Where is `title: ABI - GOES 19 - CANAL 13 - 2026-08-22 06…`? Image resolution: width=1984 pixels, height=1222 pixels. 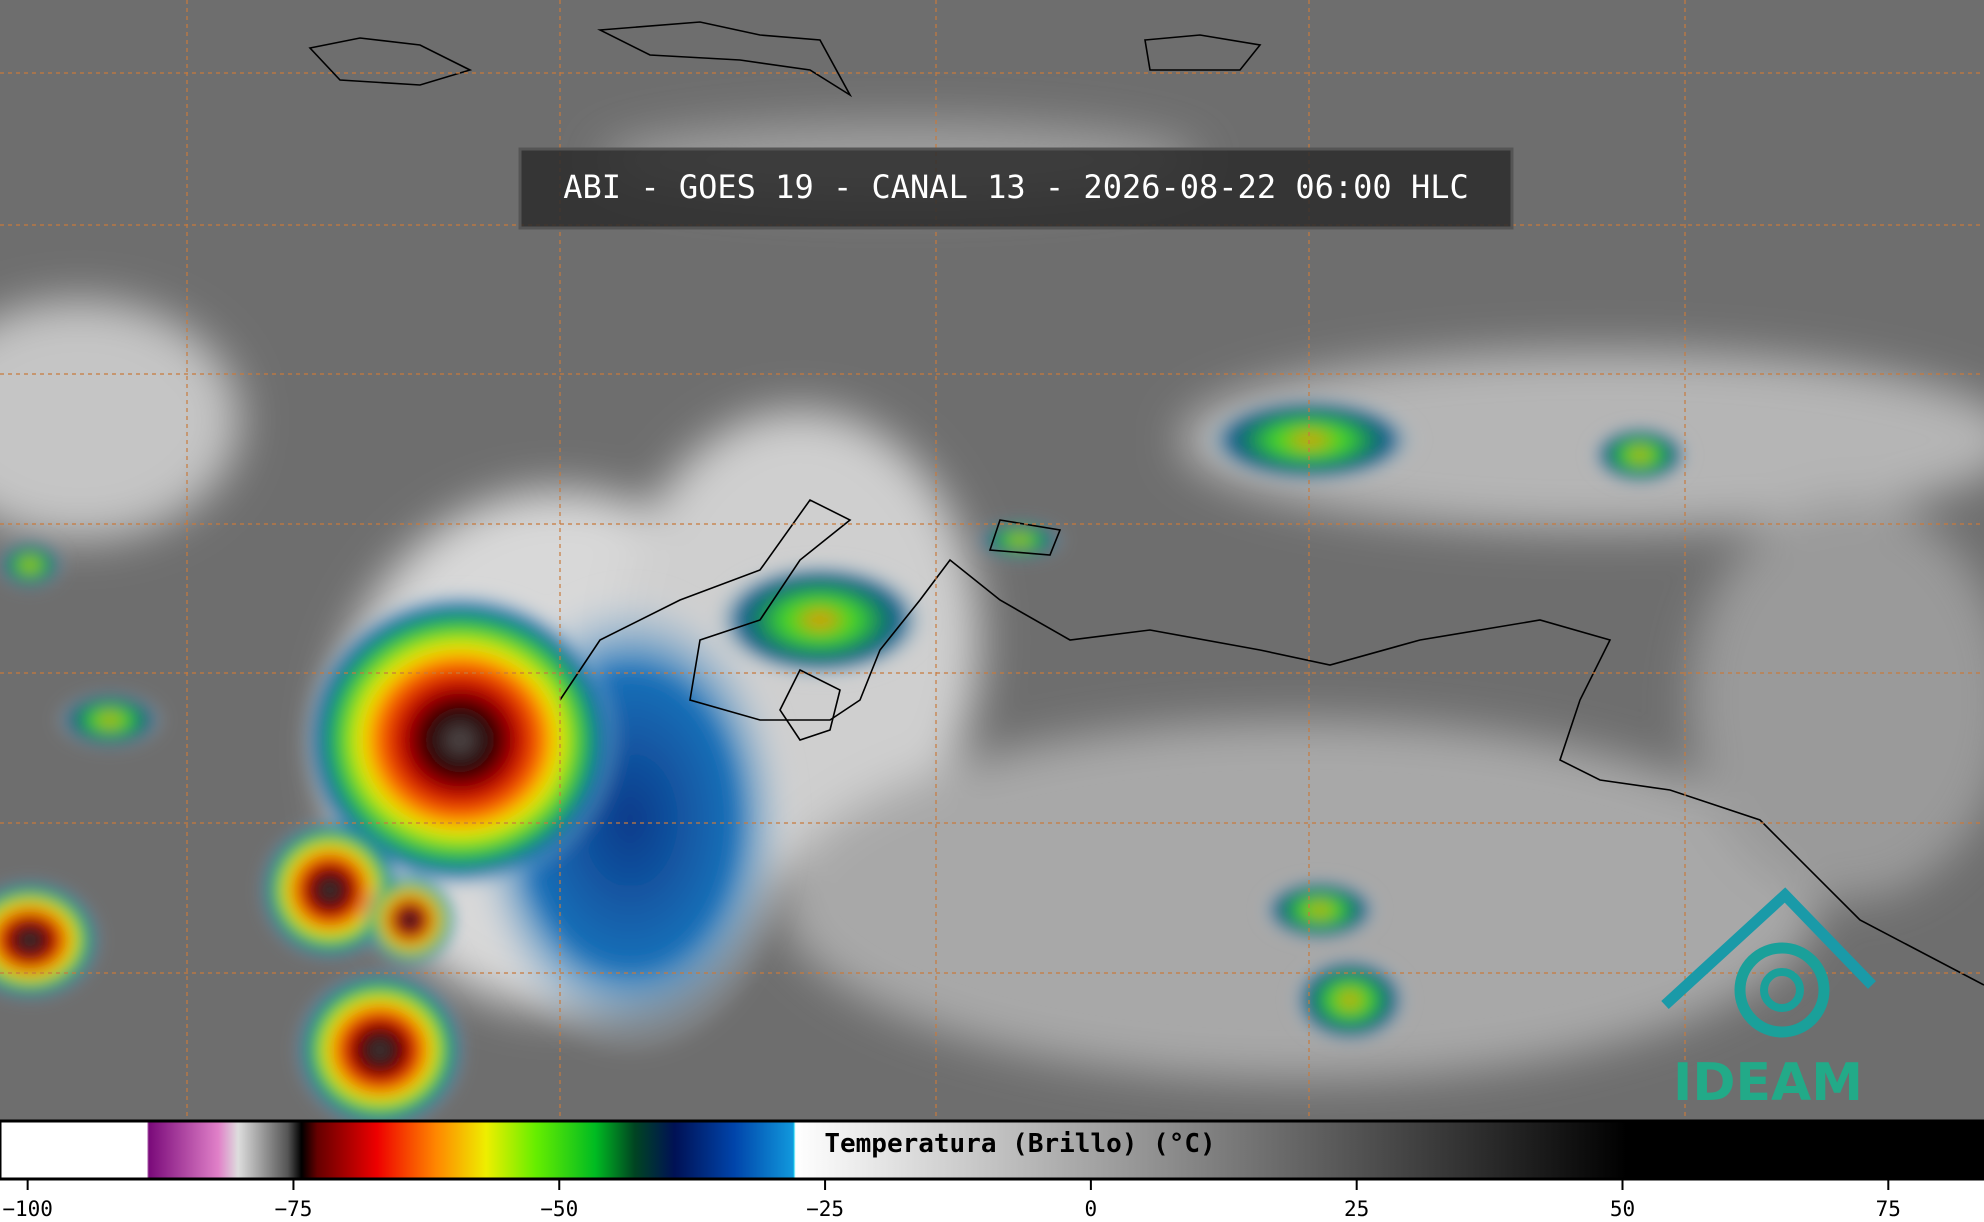
title: ABI - GOES 19 - CANAL 13 - 2026-08-22 06… is located at coordinates (1015, 187).